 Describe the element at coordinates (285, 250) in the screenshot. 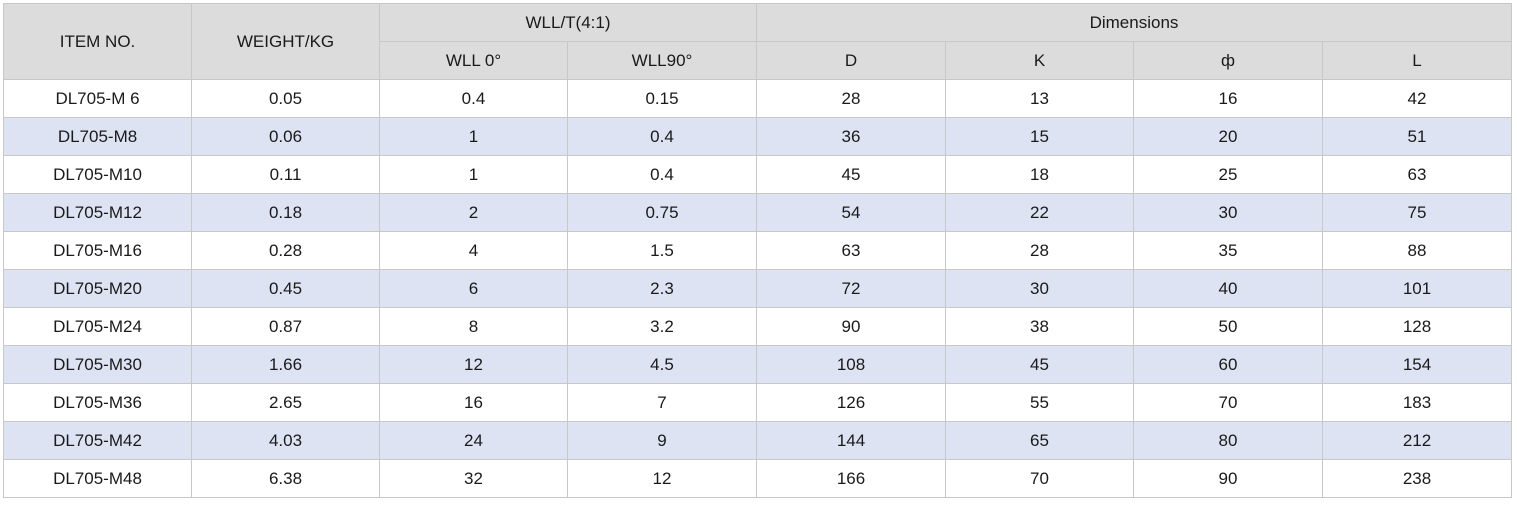

I see `cell-weight: 0.28` at that location.